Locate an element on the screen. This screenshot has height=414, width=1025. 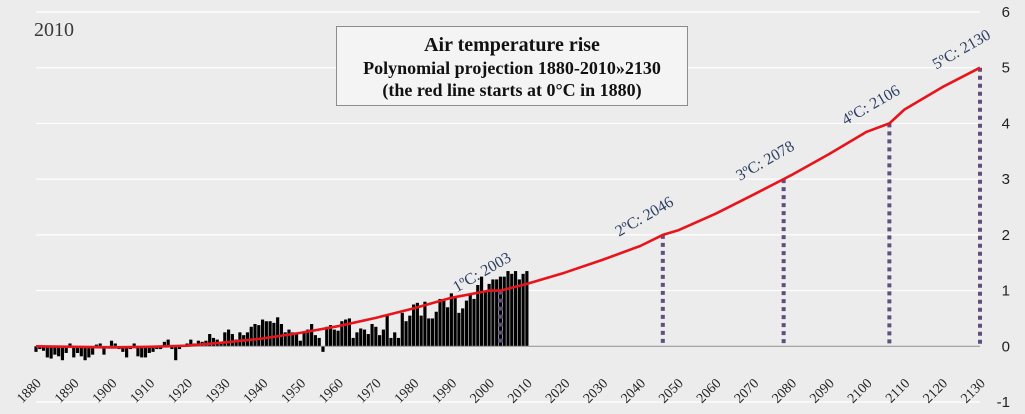
y-tick-label: -1 is located at coordinates (1003, 402).